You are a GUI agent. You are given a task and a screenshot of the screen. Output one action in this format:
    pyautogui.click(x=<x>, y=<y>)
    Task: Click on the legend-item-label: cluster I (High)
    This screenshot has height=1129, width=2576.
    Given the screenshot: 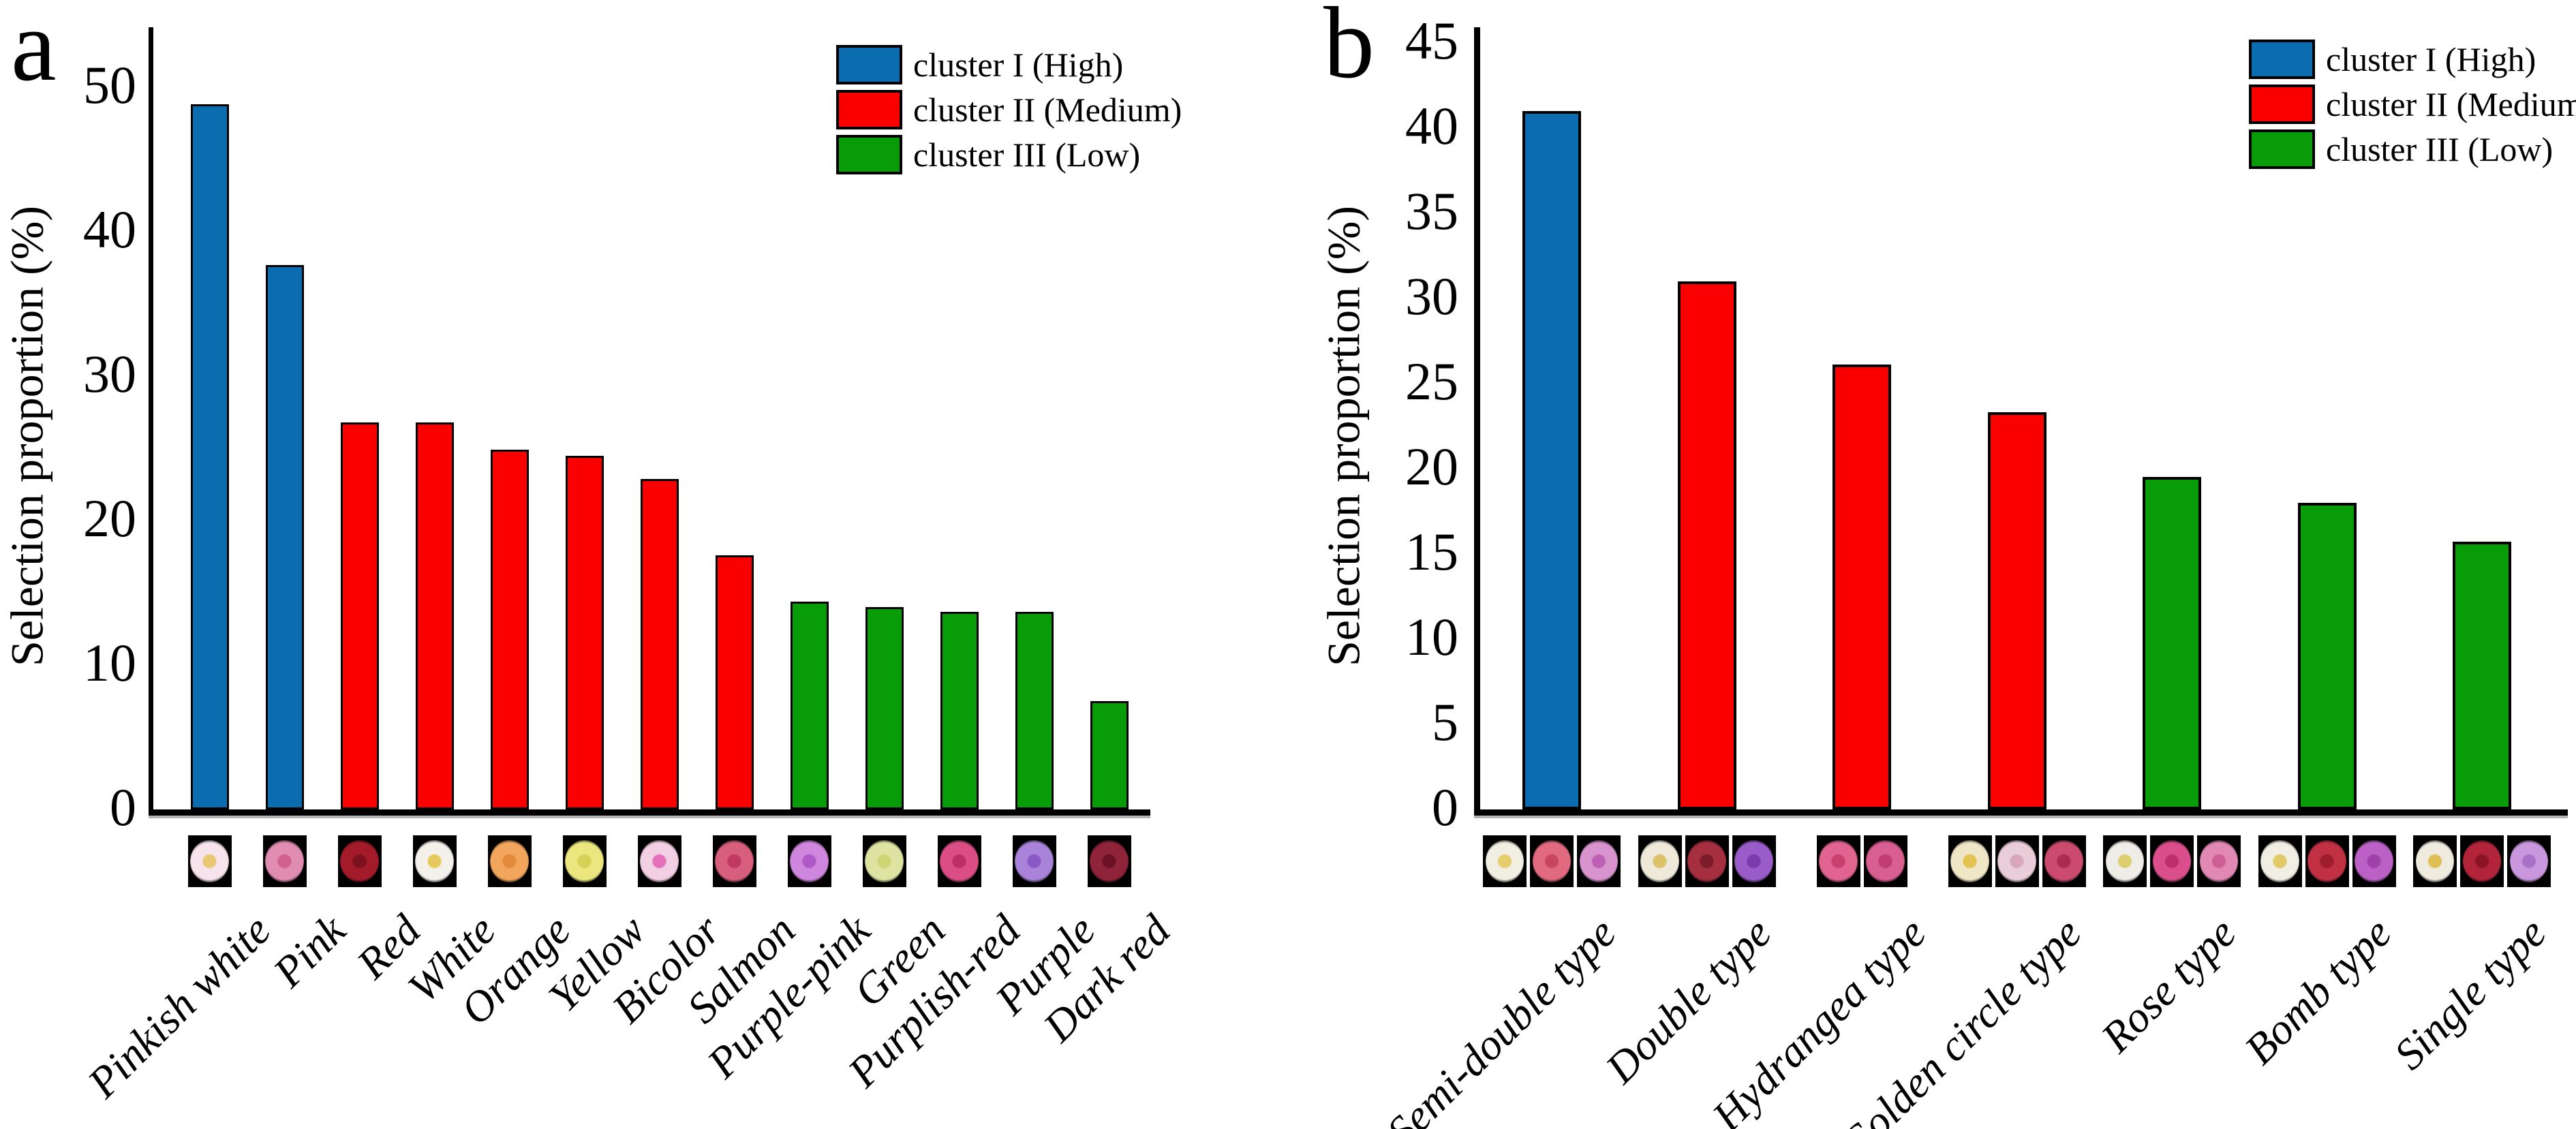 What is the action you would take?
    pyautogui.click(x=2431, y=59)
    